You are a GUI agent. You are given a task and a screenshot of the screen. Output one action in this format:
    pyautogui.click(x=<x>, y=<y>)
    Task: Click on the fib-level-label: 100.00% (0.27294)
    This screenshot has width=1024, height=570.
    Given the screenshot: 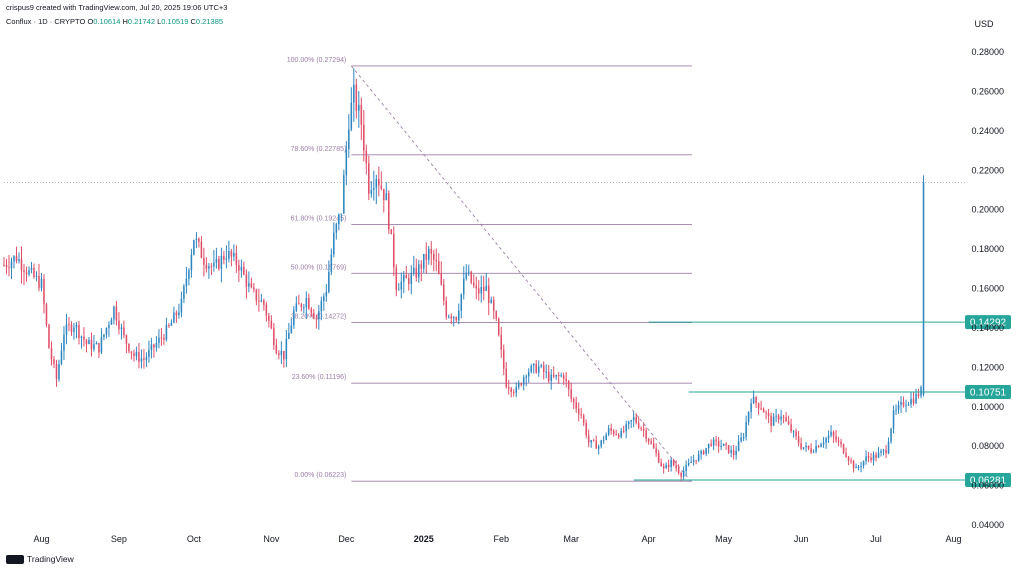 What is the action you would take?
    pyautogui.click(x=317, y=60)
    